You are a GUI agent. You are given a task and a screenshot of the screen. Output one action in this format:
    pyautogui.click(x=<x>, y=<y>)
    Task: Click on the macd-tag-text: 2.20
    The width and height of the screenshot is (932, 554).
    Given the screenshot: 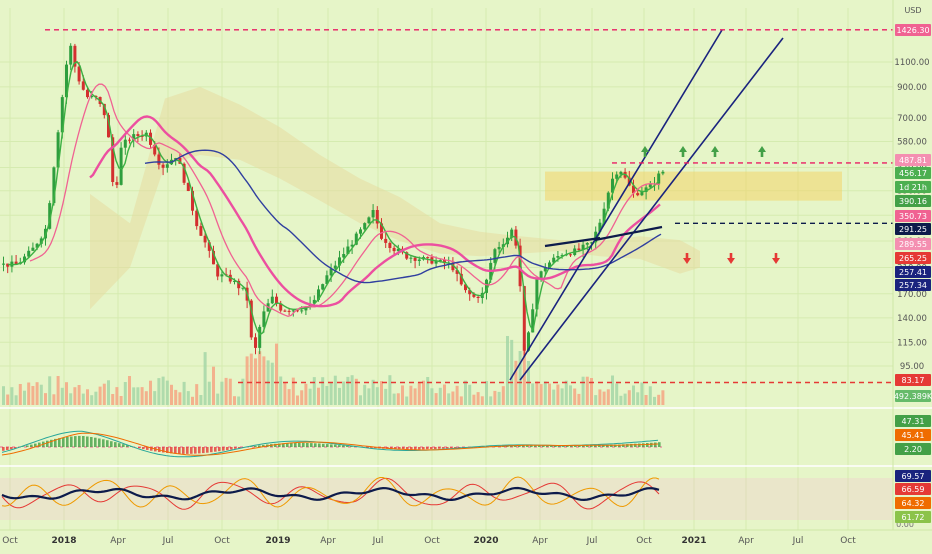 What is the action you would take?
    pyautogui.click(x=913, y=449)
    